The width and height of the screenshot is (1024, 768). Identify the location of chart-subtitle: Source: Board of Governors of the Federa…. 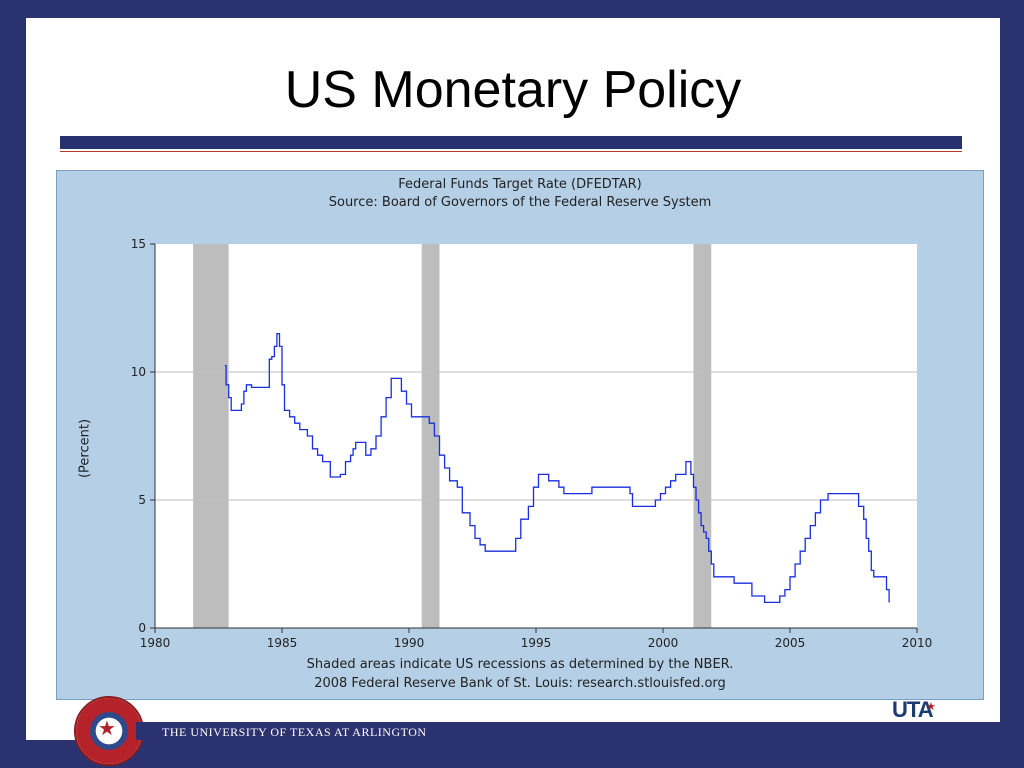
(520, 202).